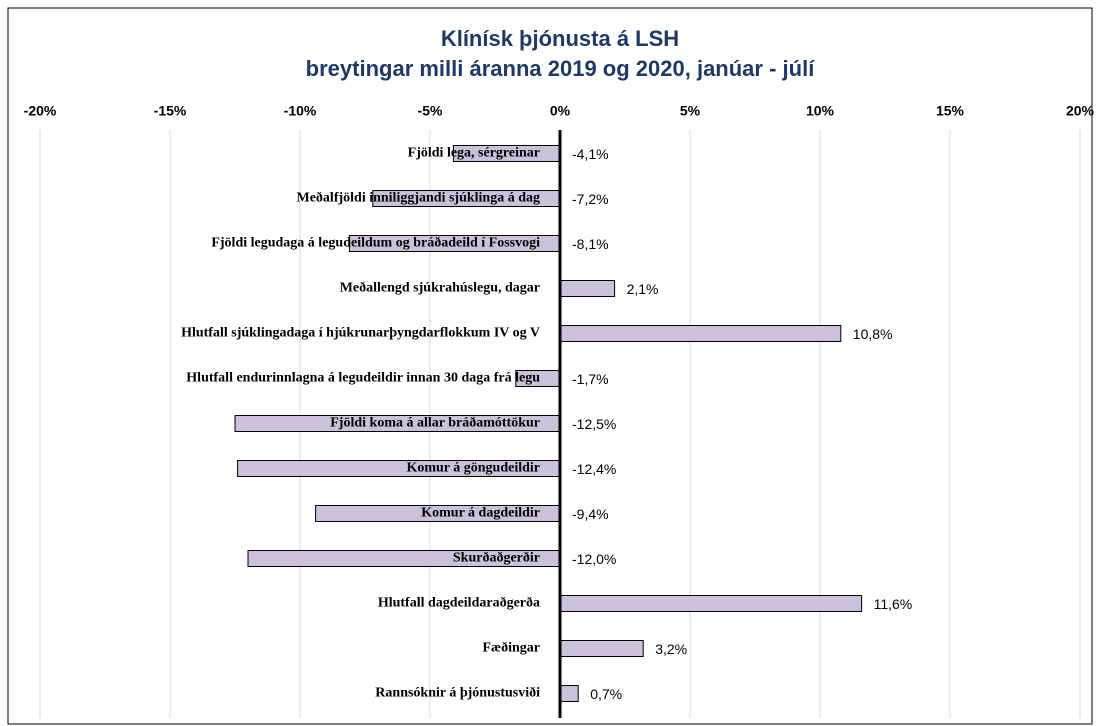 The width and height of the screenshot is (1100, 726). I want to click on category-label: Hlutfall dagdeildaraðgerða, so click(459, 603).